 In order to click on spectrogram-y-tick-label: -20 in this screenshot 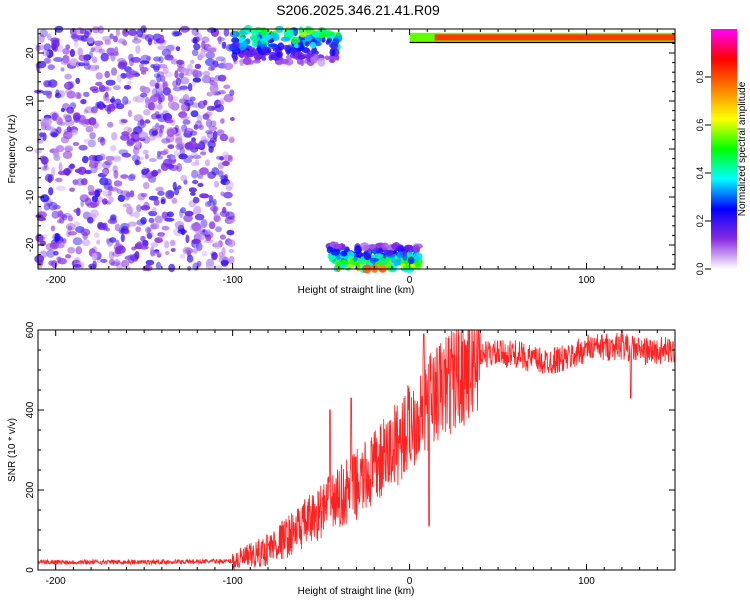, I will do `click(30, 244)`.